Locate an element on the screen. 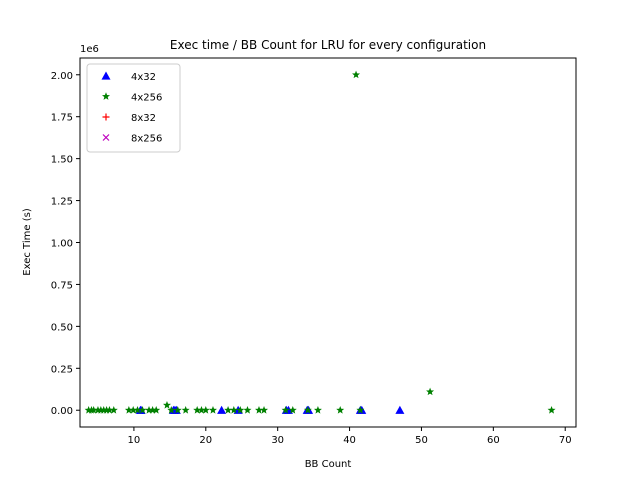  y-tick-label: 1.50 is located at coordinates (62, 160).